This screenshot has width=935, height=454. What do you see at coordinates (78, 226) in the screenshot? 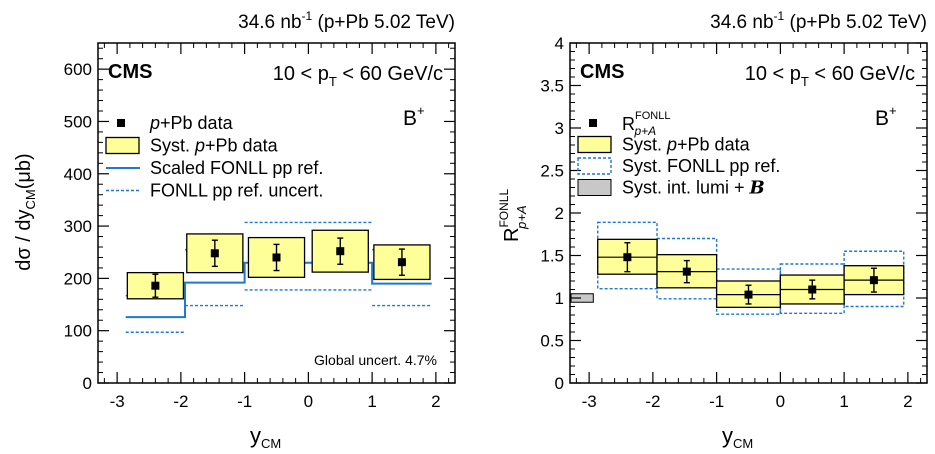
I see `y-tick-label: 300` at bounding box center [78, 226].